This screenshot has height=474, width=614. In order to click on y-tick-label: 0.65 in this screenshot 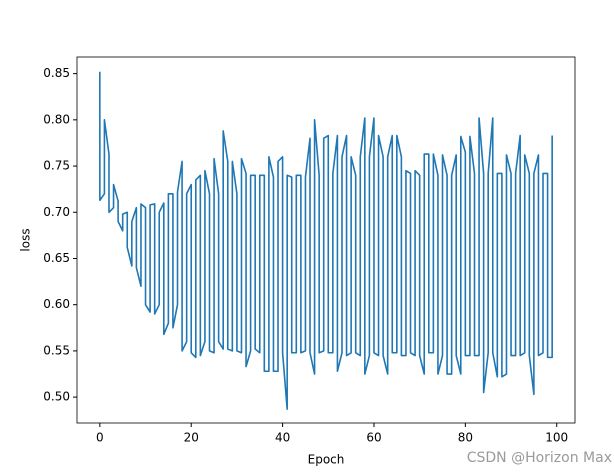, I will do `click(56, 258)`.